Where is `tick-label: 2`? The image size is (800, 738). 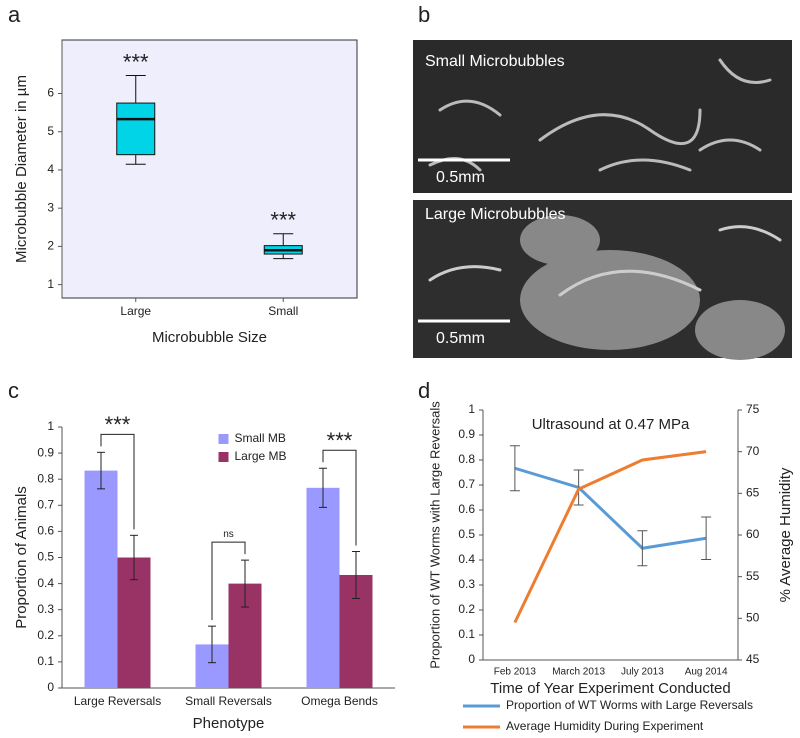
tick-label: 2 is located at coordinates (50, 246).